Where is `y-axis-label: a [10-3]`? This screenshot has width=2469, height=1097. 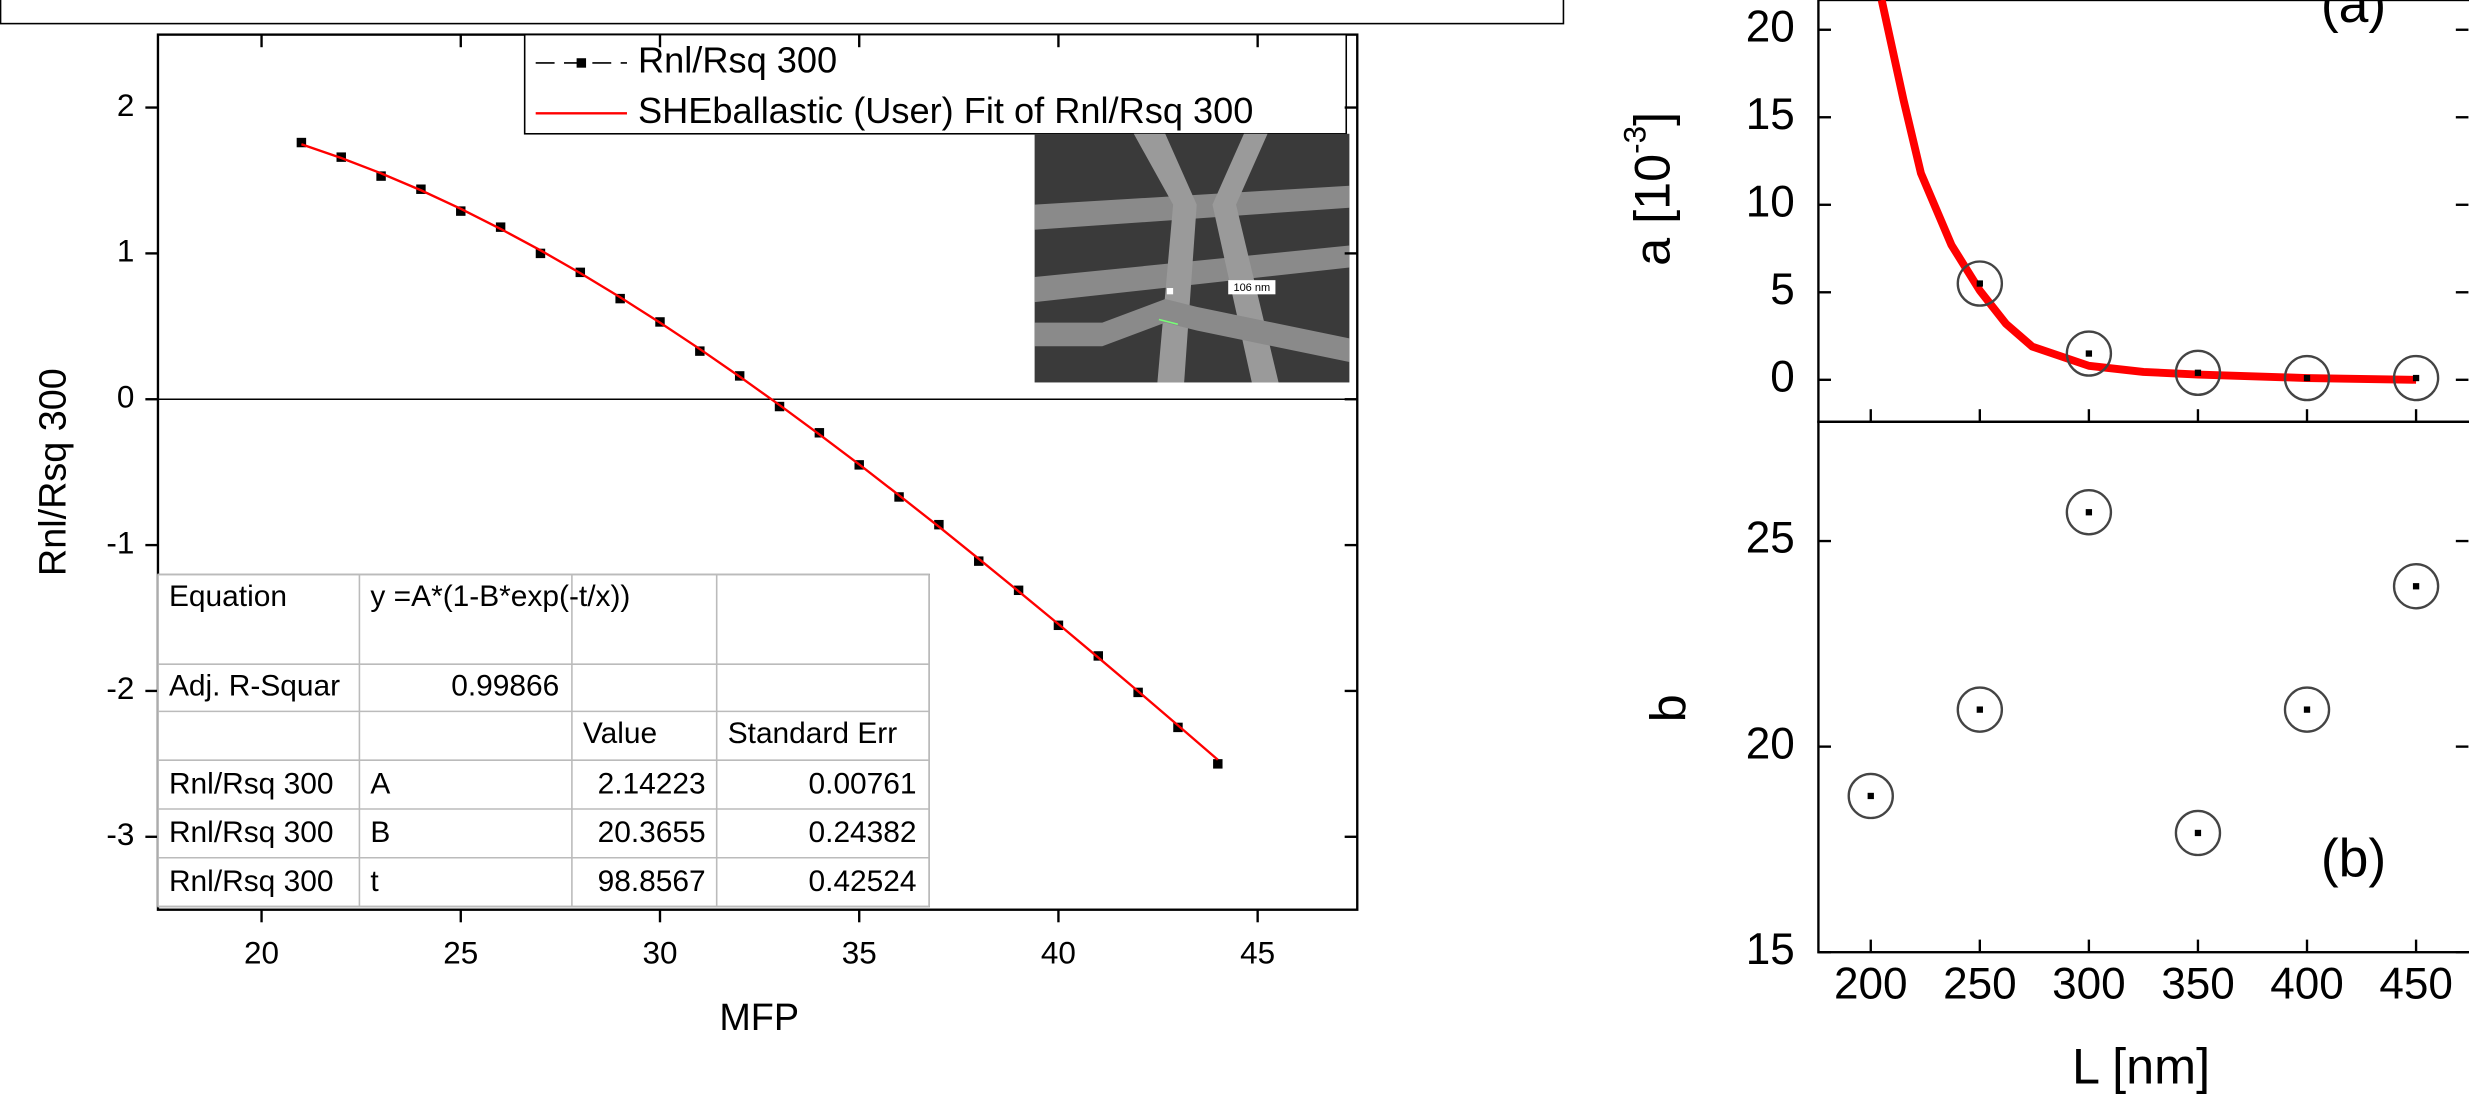 y-axis-label: a [10-3] is located at coordinates (1649, 189).